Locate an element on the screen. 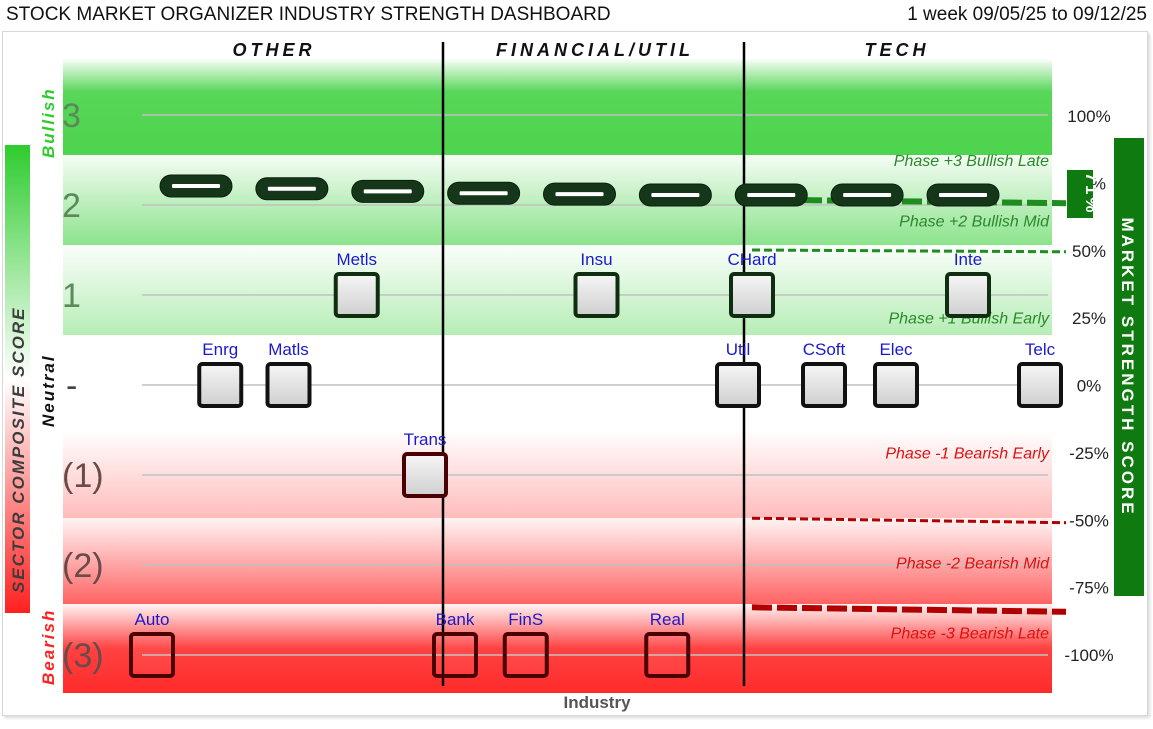 Image resolution: width=1153 pixels, height=729 pixels. x-axis-title: Industry is located at coordinates (597, 702).